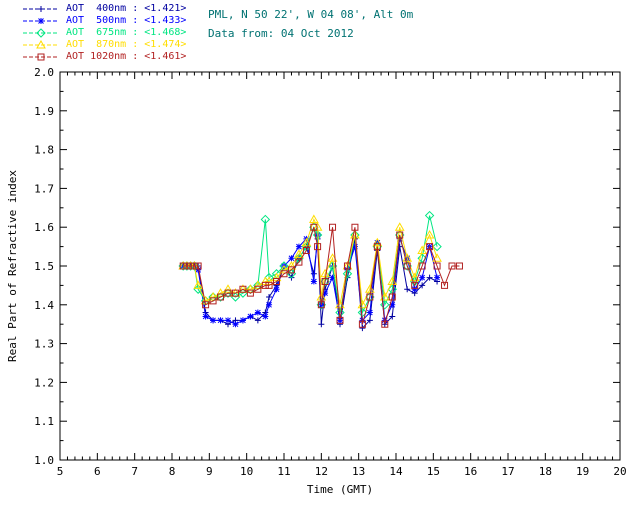  I want to click on svg-text: 1.0, so click(44, 460).